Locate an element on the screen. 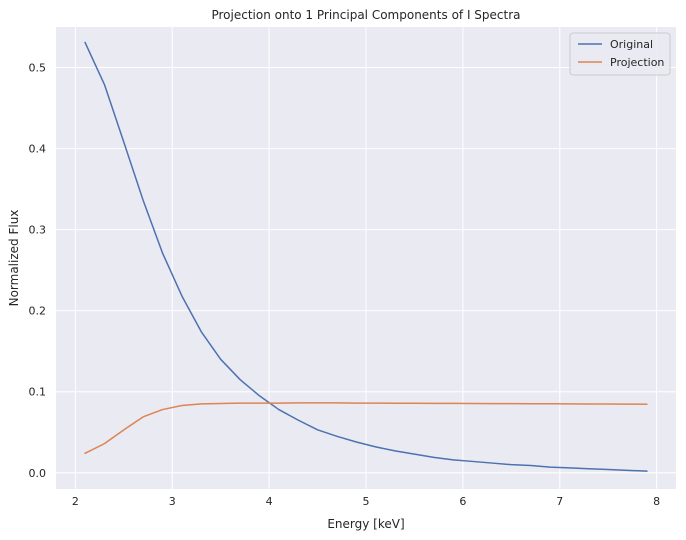 The height and width of the screenshot is (540, 686). series-line-projection is located at coordinates (366, 428).